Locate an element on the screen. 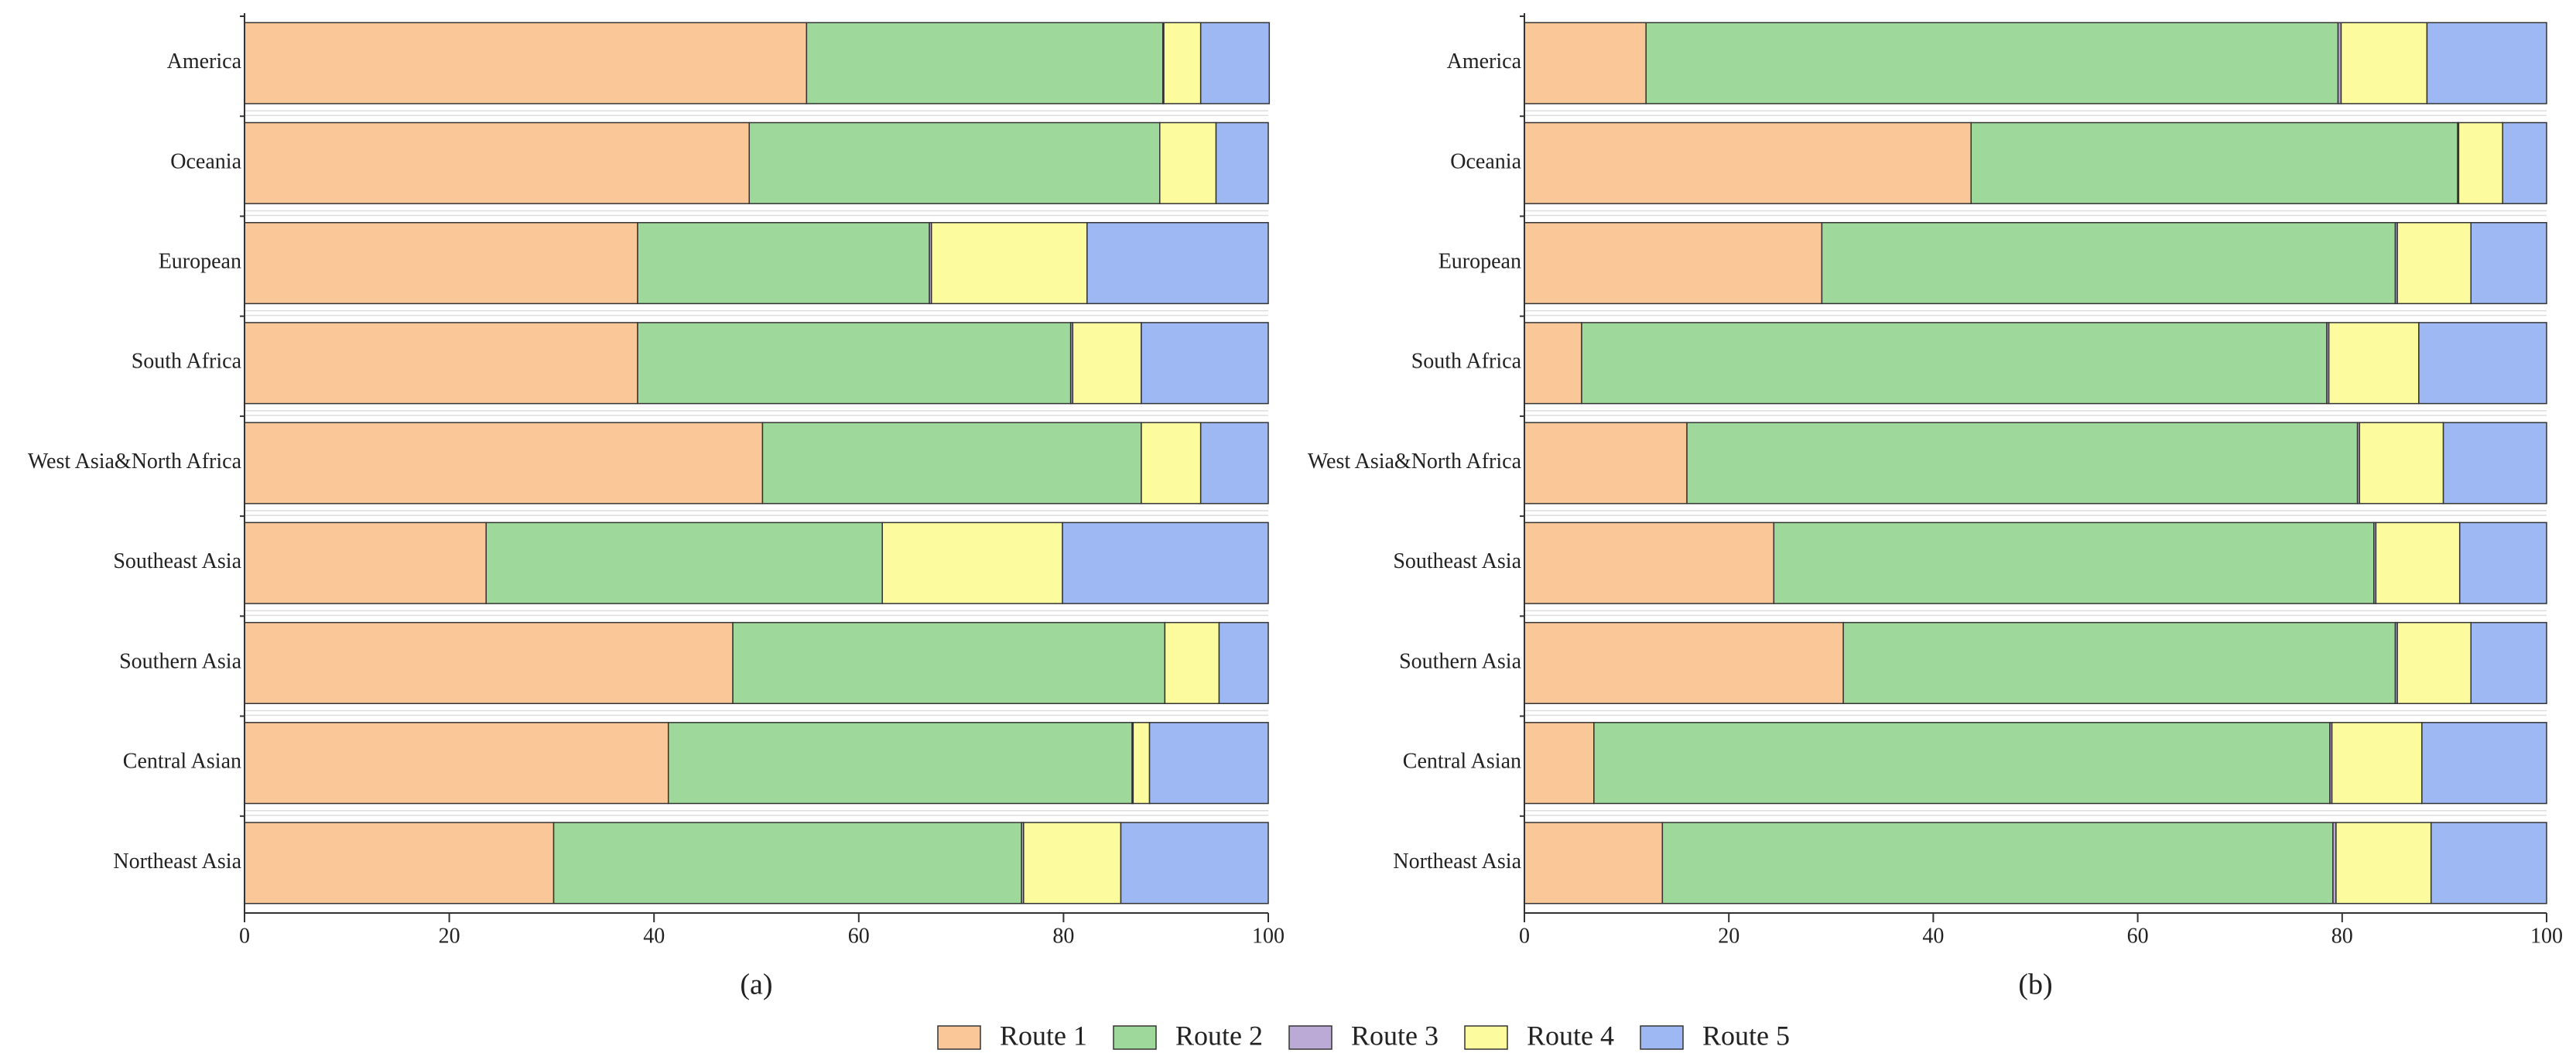  chart-subtitle: (b) is located at coordinates (2035, 985).